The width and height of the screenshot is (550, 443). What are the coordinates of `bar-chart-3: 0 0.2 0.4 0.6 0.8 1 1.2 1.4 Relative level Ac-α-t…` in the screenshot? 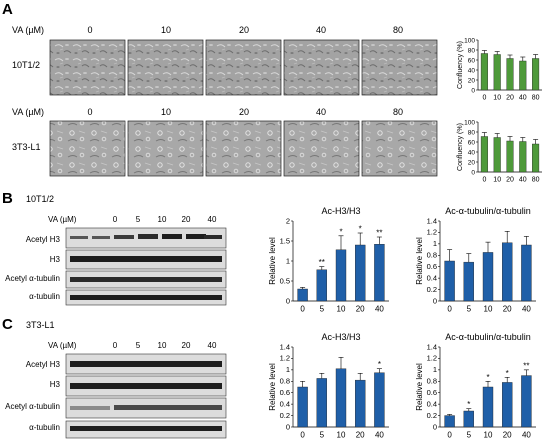 It's located at (475, 260).